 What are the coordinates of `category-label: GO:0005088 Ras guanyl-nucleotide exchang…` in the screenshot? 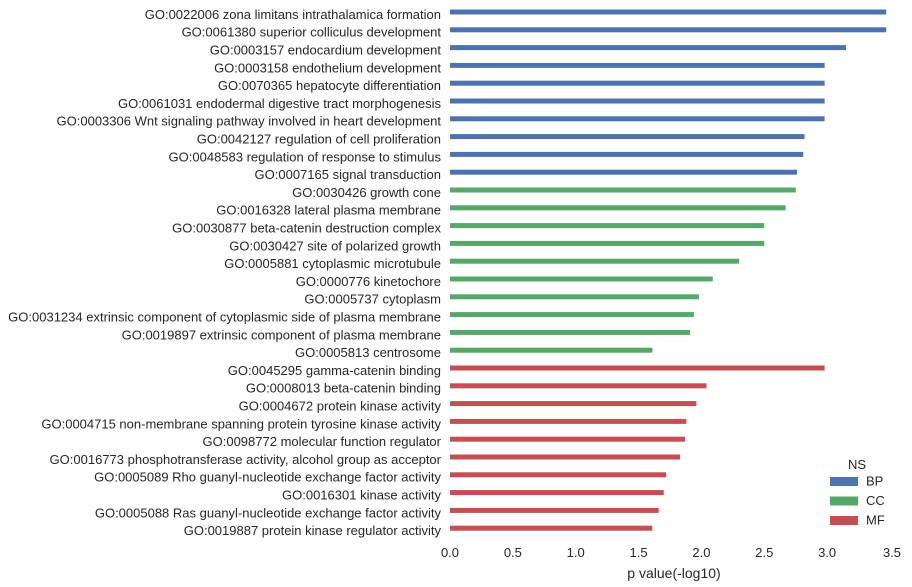 It's located at (268, 512).